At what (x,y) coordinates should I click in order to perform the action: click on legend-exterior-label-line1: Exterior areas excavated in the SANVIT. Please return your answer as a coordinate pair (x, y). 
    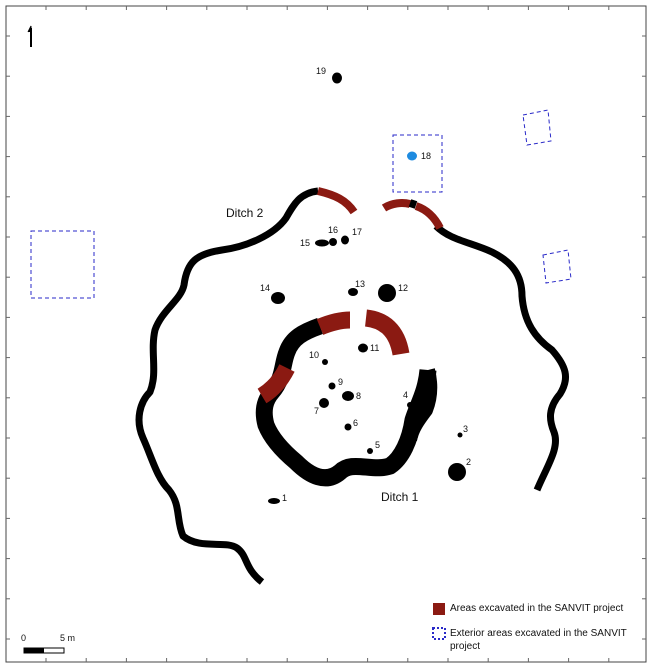
    Looking at the image, I should click on (538, 633).